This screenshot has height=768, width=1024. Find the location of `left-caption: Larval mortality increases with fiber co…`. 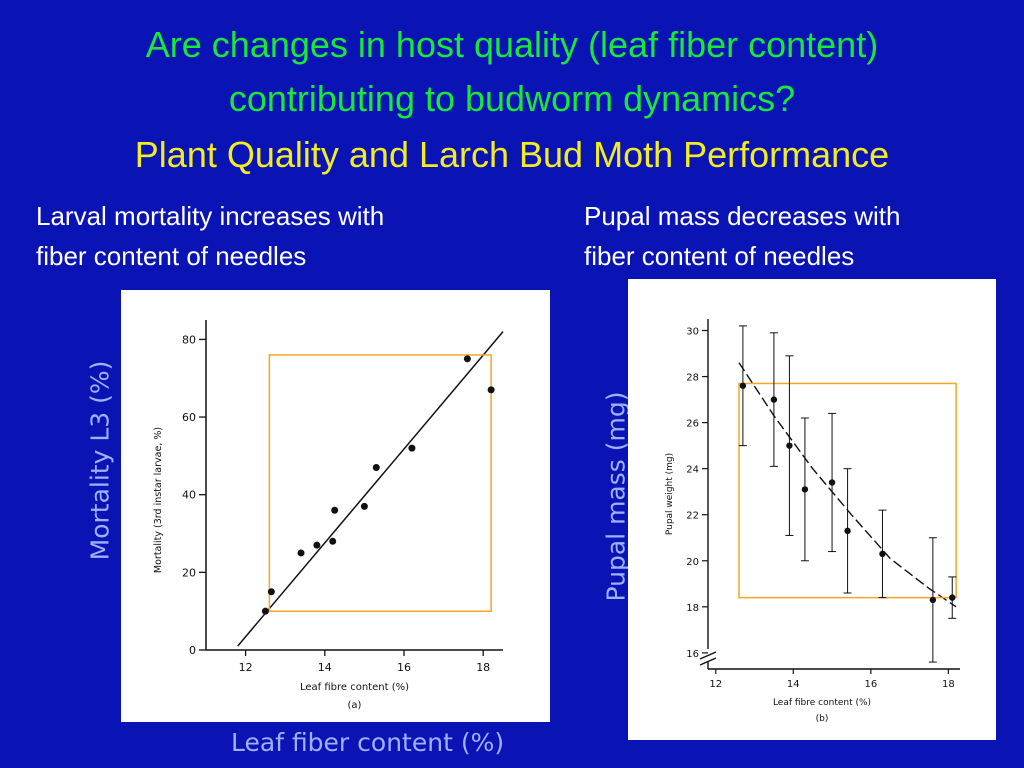

left-caption: Larval mortality increases with fiber co… is located at coordinates (210, 236).